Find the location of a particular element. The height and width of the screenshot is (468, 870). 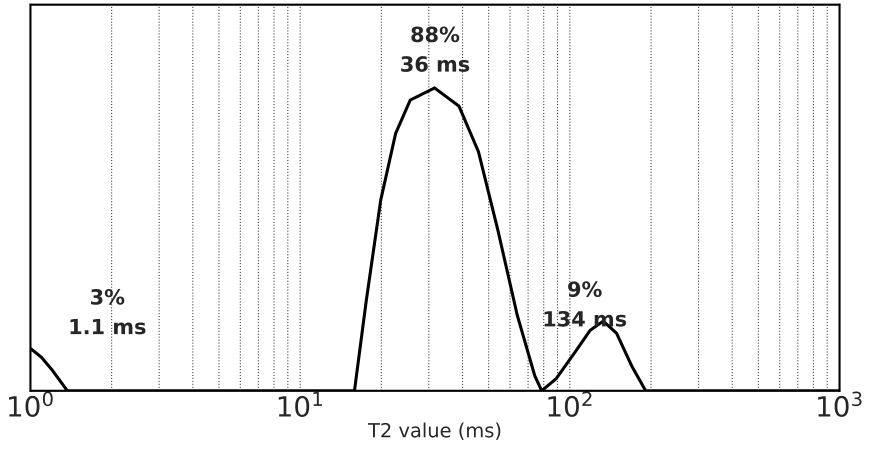

x-axis-title: T2 value (ms) is located at coordinates (434, 431).